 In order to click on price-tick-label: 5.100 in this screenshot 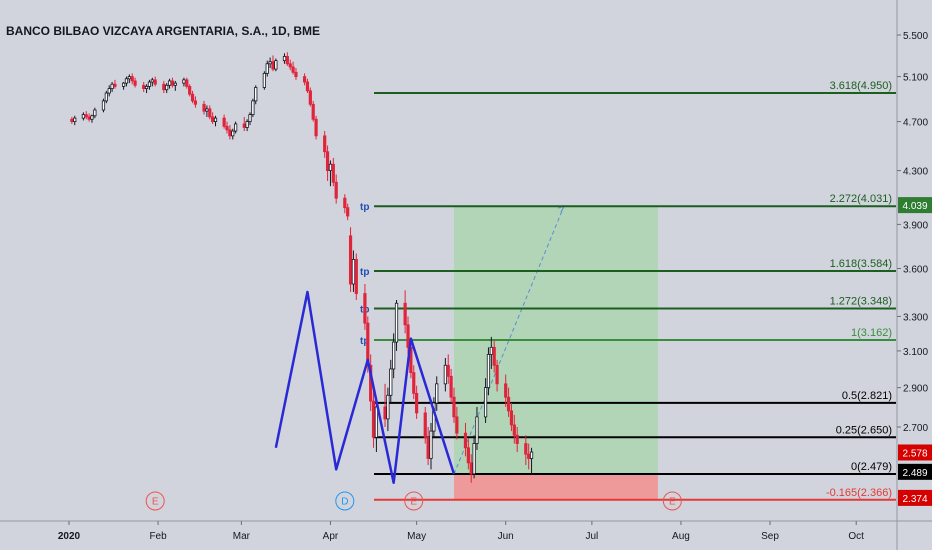, I will do `click(915, 78)`.